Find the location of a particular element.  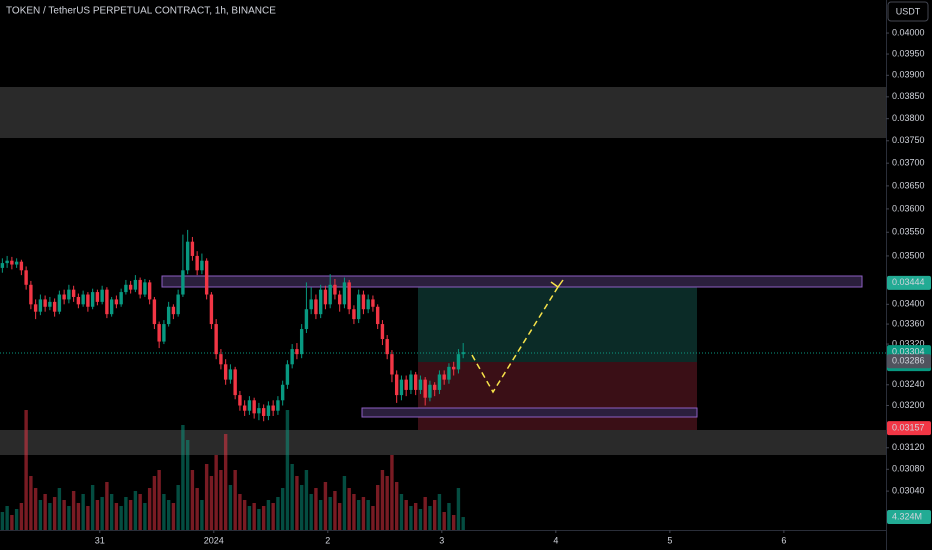

volume-badge-label: 4.324M is located at coordinates (907, 516).